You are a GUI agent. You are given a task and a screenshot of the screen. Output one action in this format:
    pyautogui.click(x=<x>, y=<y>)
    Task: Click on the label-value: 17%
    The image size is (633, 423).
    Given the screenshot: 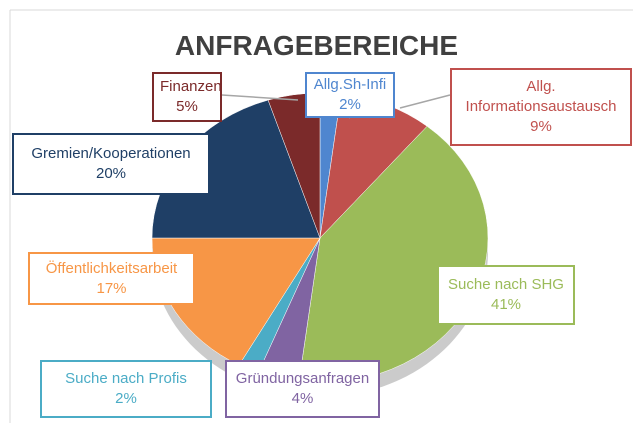 What is the action you would take?
    pyautogui.click(x=111, y=288)
    